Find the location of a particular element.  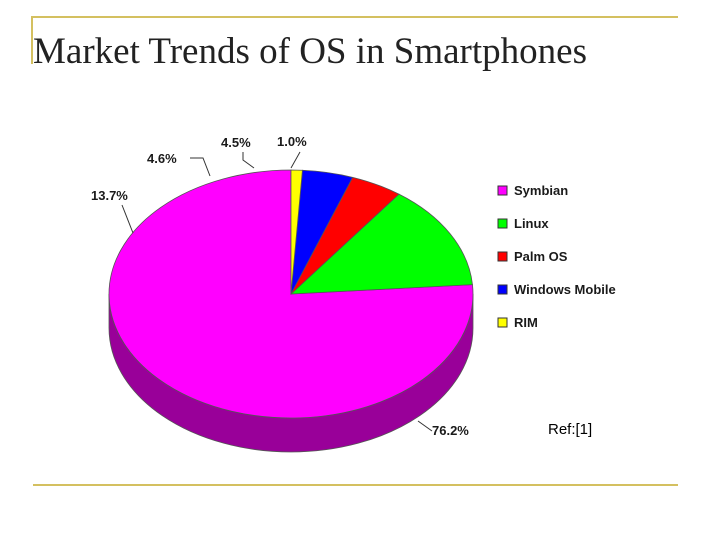

data-label-linux: 13.7% is located at coordinates (109, 195).